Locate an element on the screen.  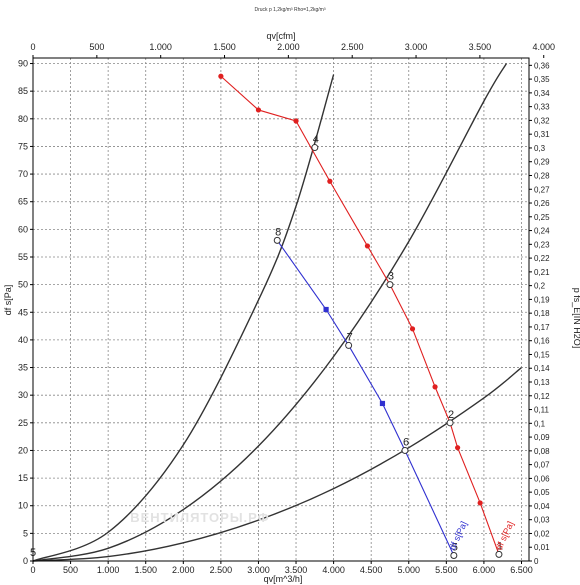
y-right-tick-label: 0,3 is located at coordinates (540, 148).